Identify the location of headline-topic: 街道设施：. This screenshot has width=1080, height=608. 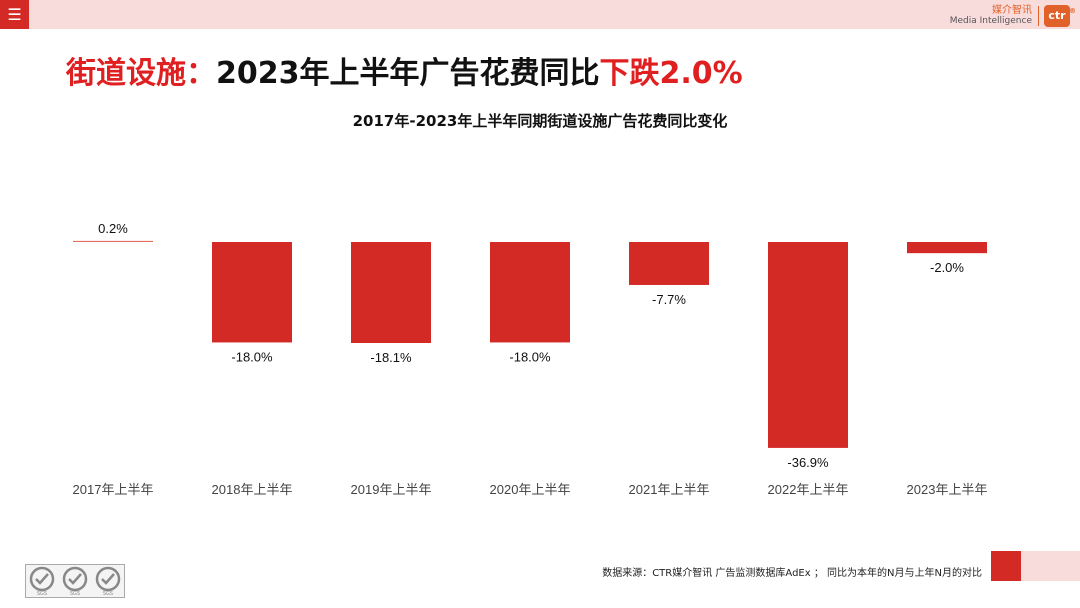
(141, 73).